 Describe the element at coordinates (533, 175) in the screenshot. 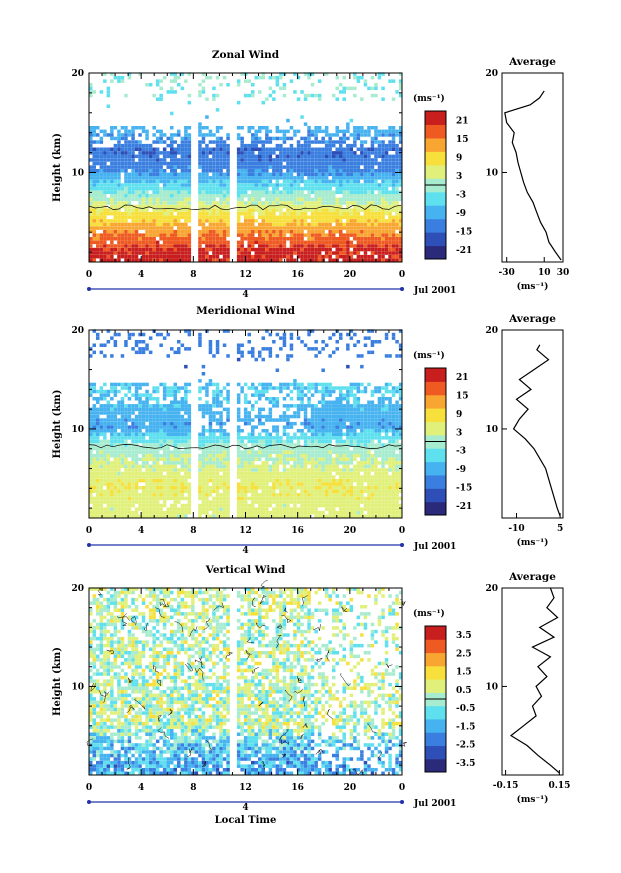

I see `average-profile-line` at that location.